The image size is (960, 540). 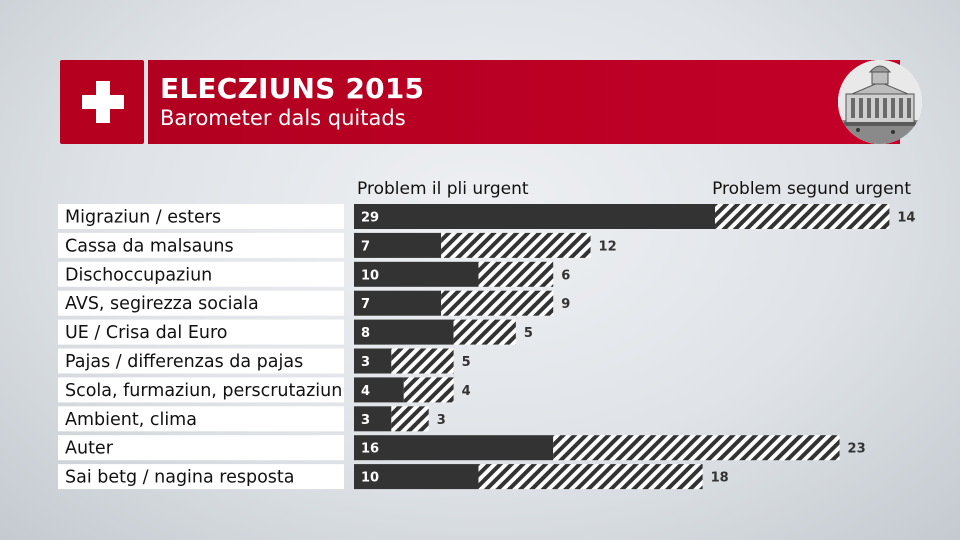 I want to click on category-label: Pajas / differenzas da pajas, so click(x=184, y=362).